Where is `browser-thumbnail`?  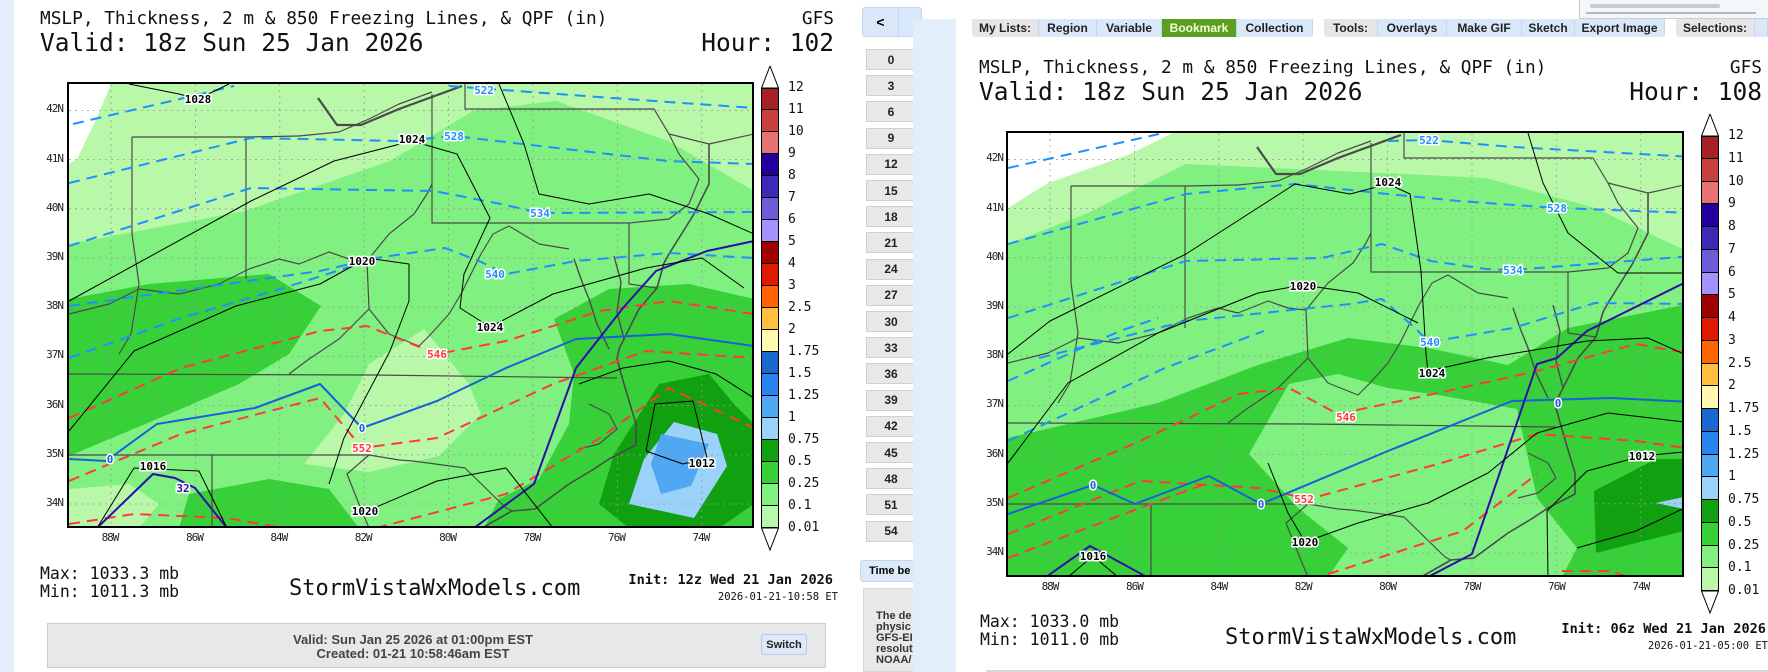
browser-thumbnail is located at coordinates (1673, 9).